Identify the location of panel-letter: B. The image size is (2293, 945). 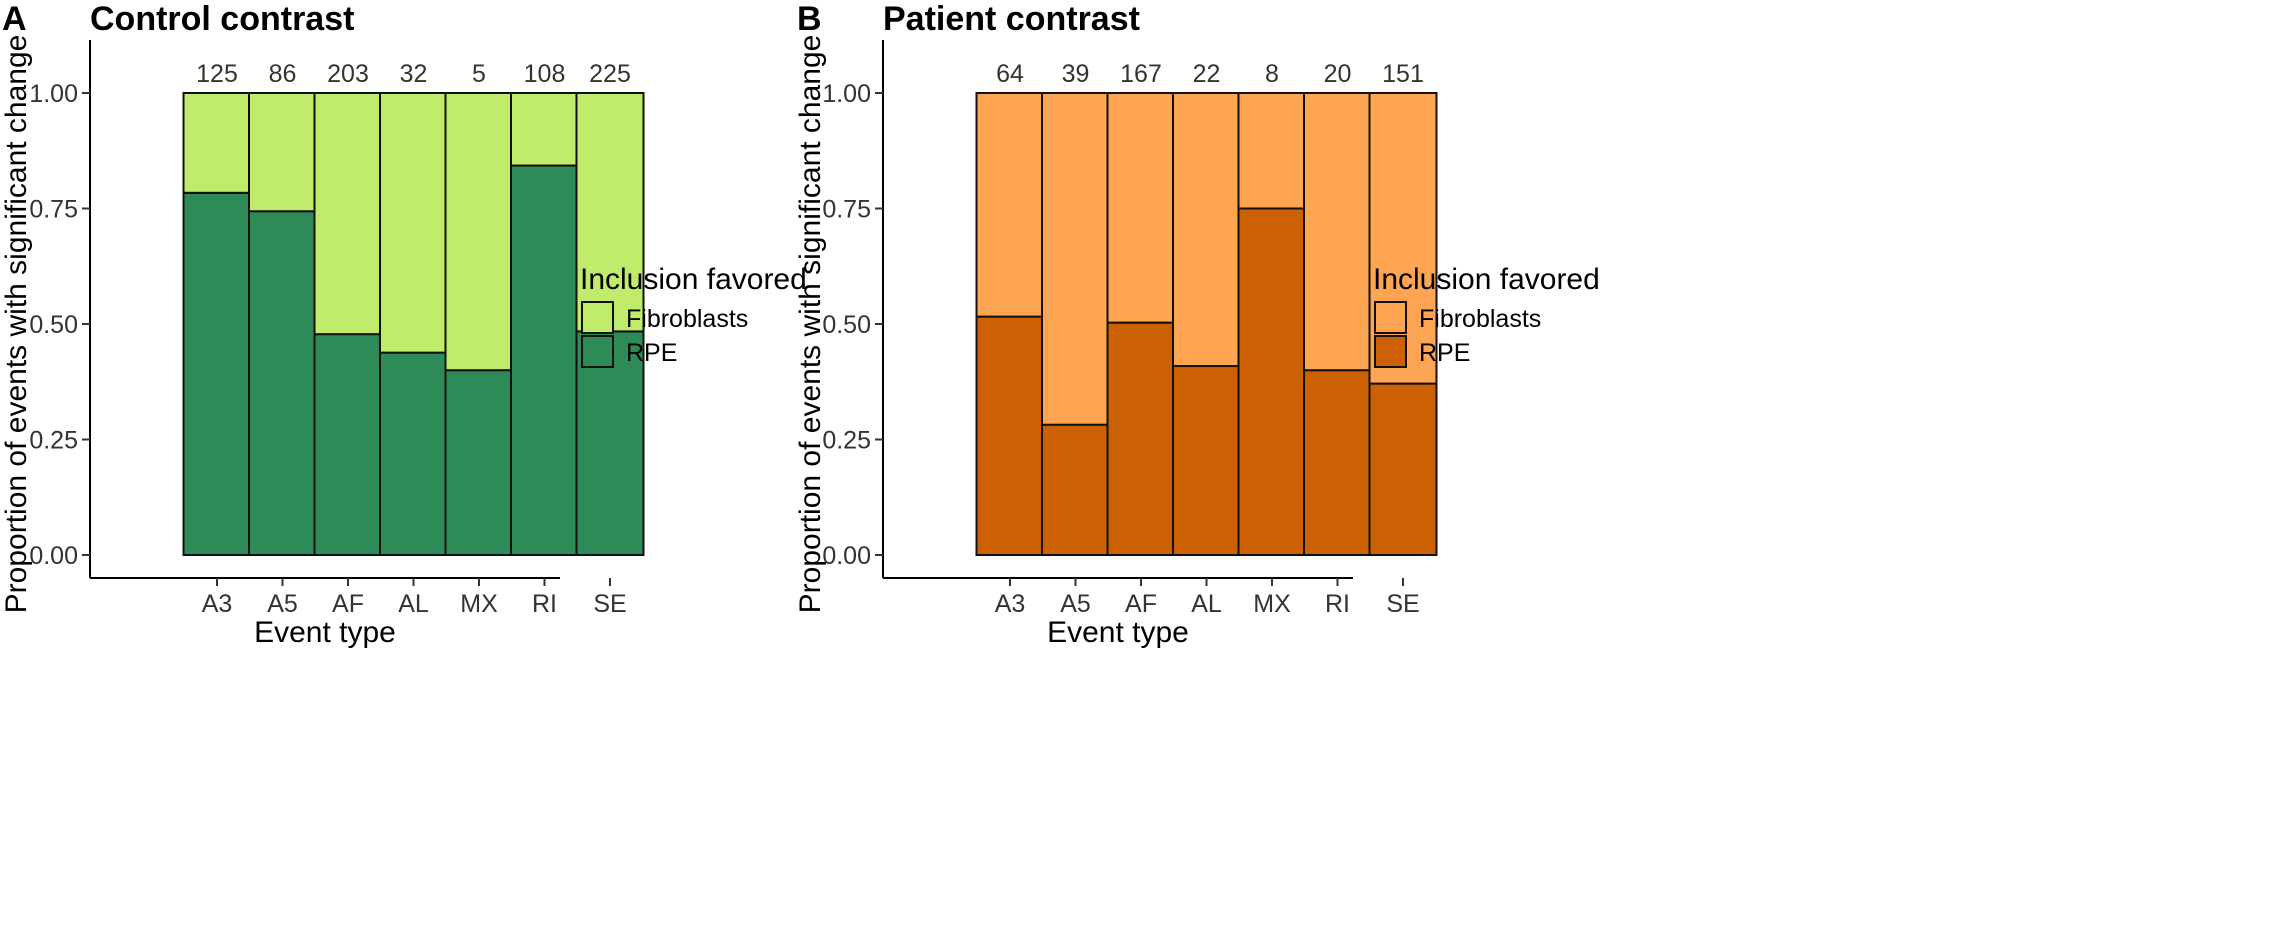
(809, 19).